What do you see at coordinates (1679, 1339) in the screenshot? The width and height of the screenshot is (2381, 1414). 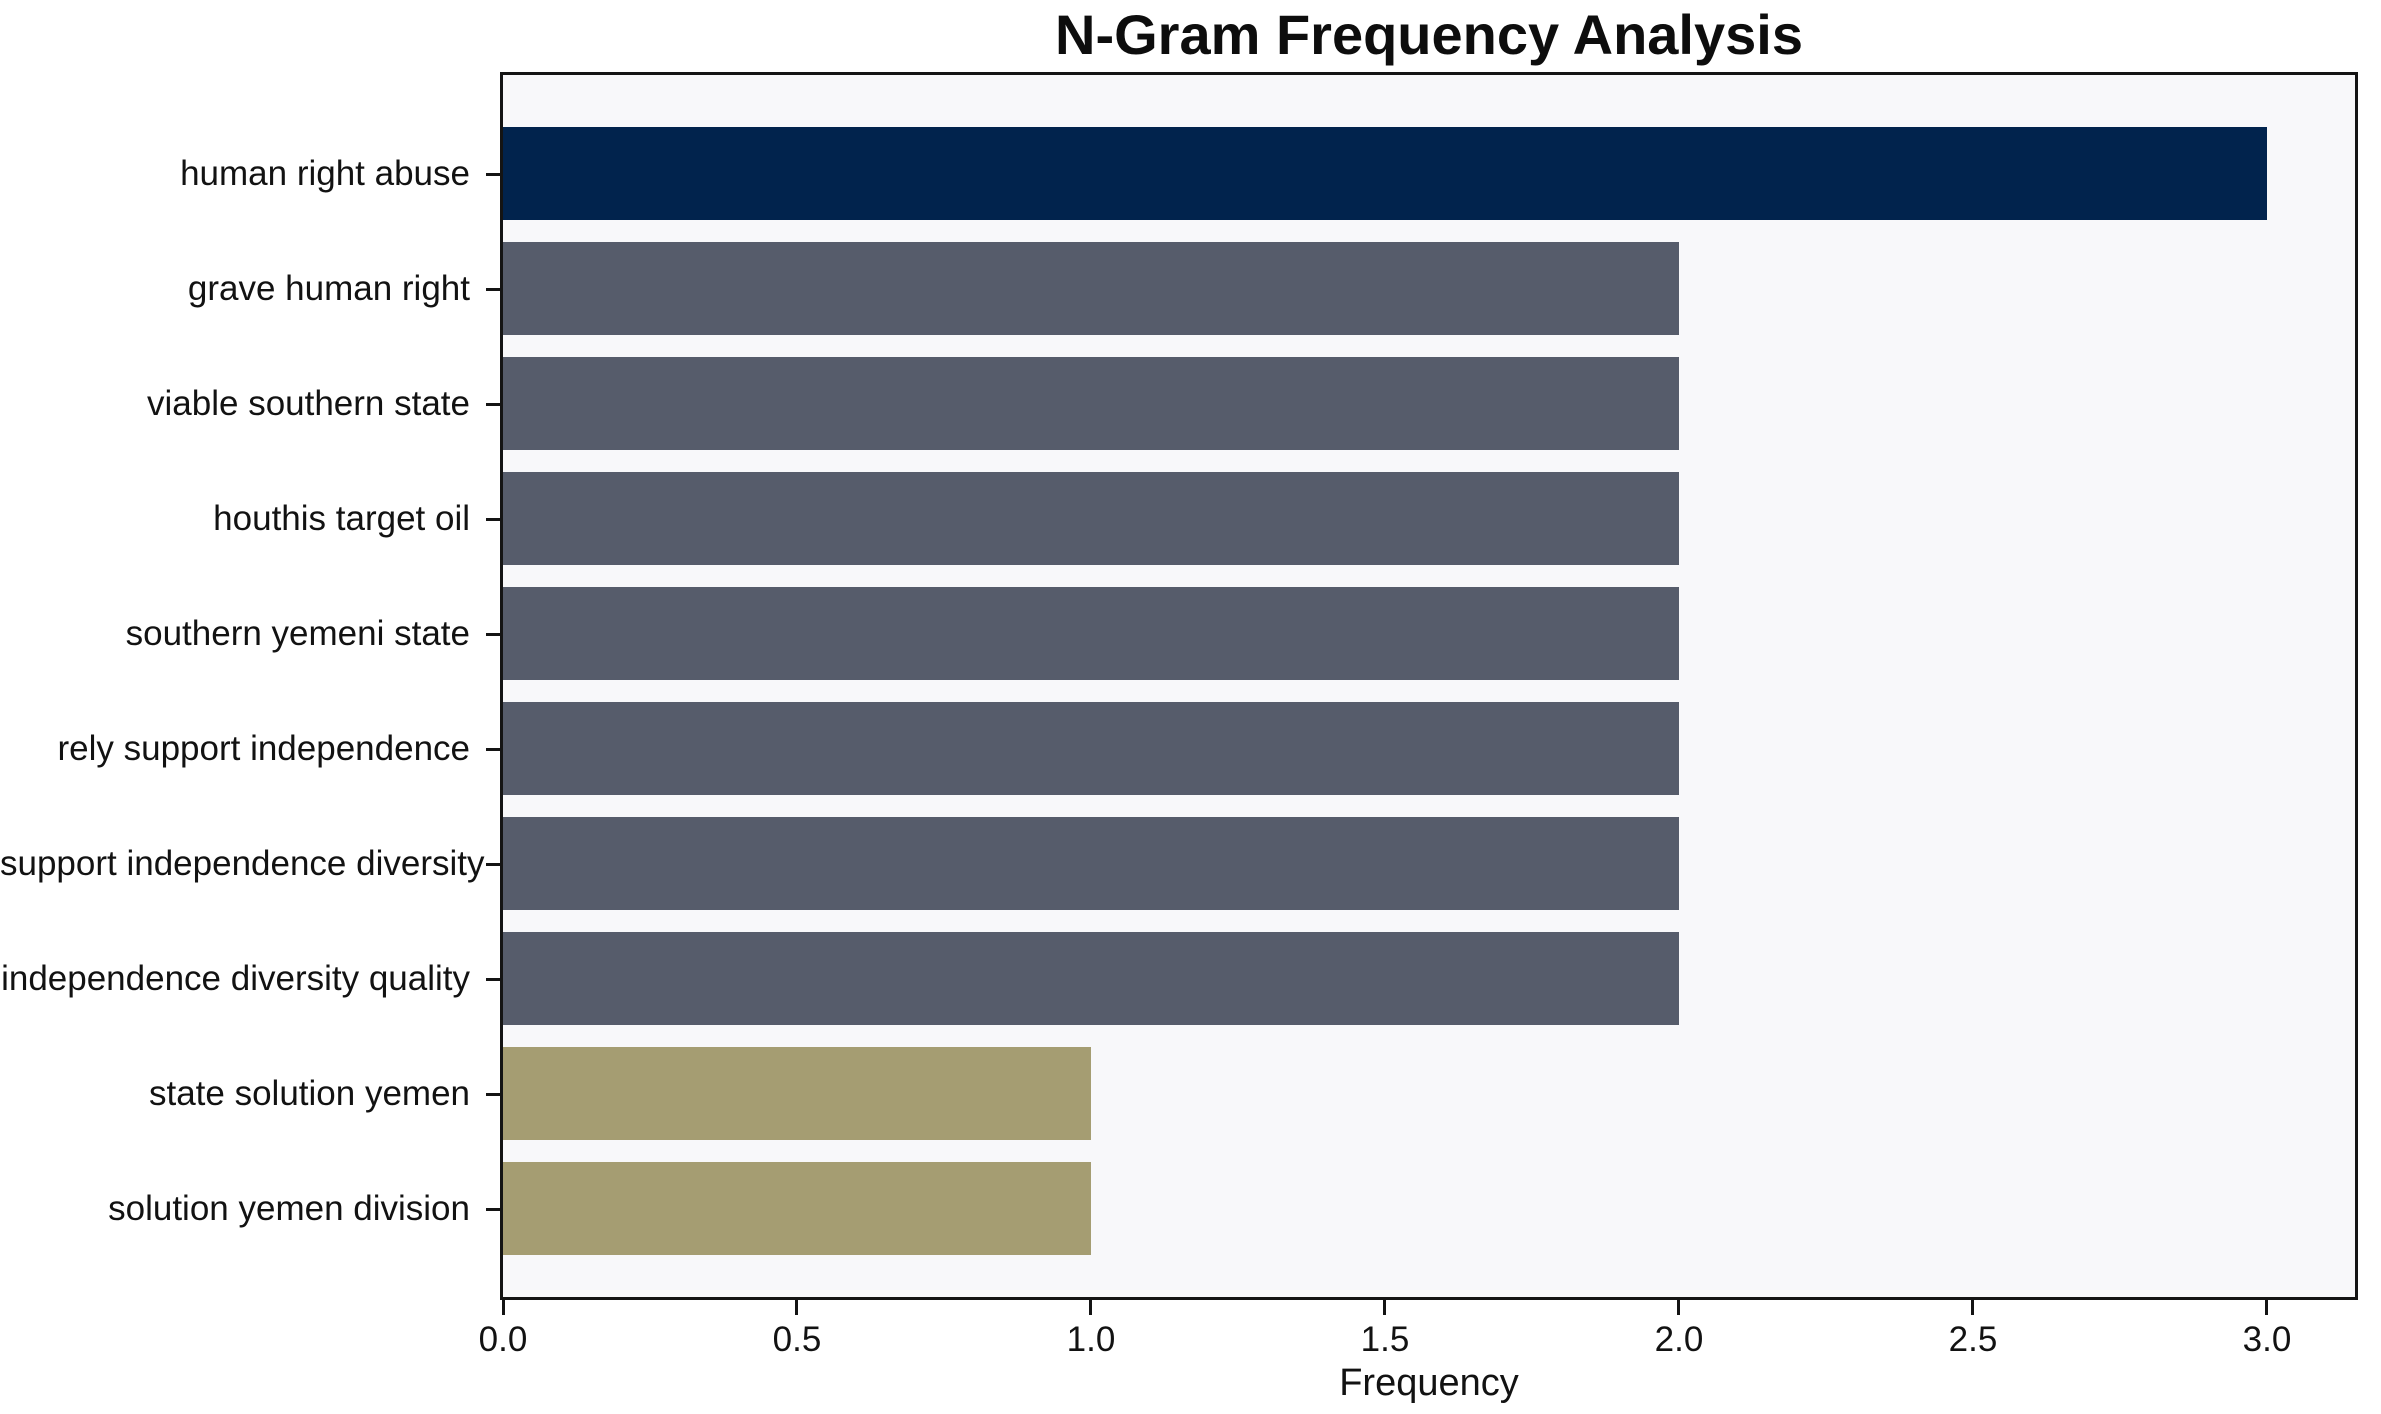 I see `x-tick-label: 2.0` at bounding box center [1679, 1339].